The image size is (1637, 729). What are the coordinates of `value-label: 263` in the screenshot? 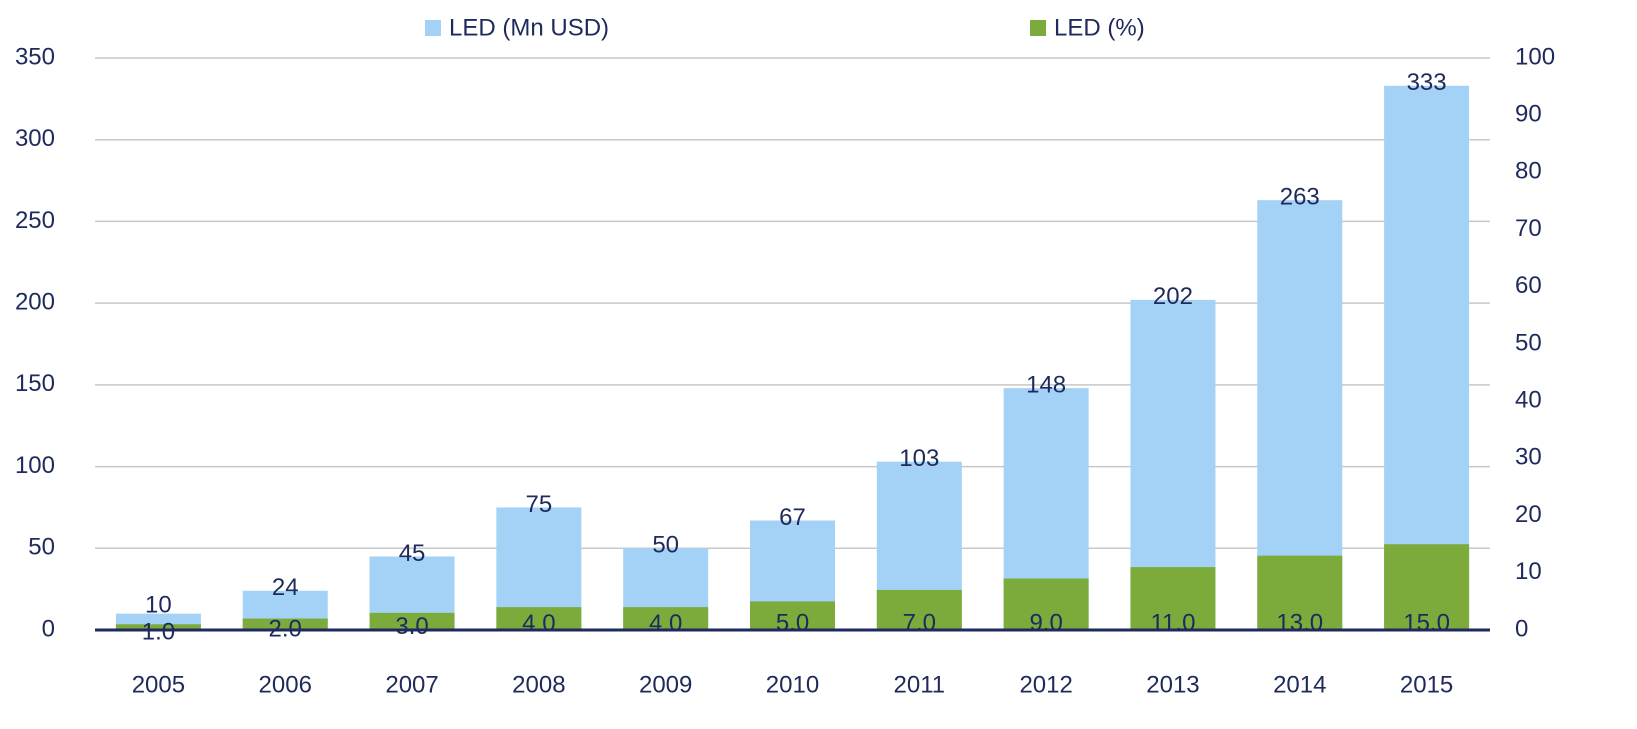 It's located at (1300, 197).